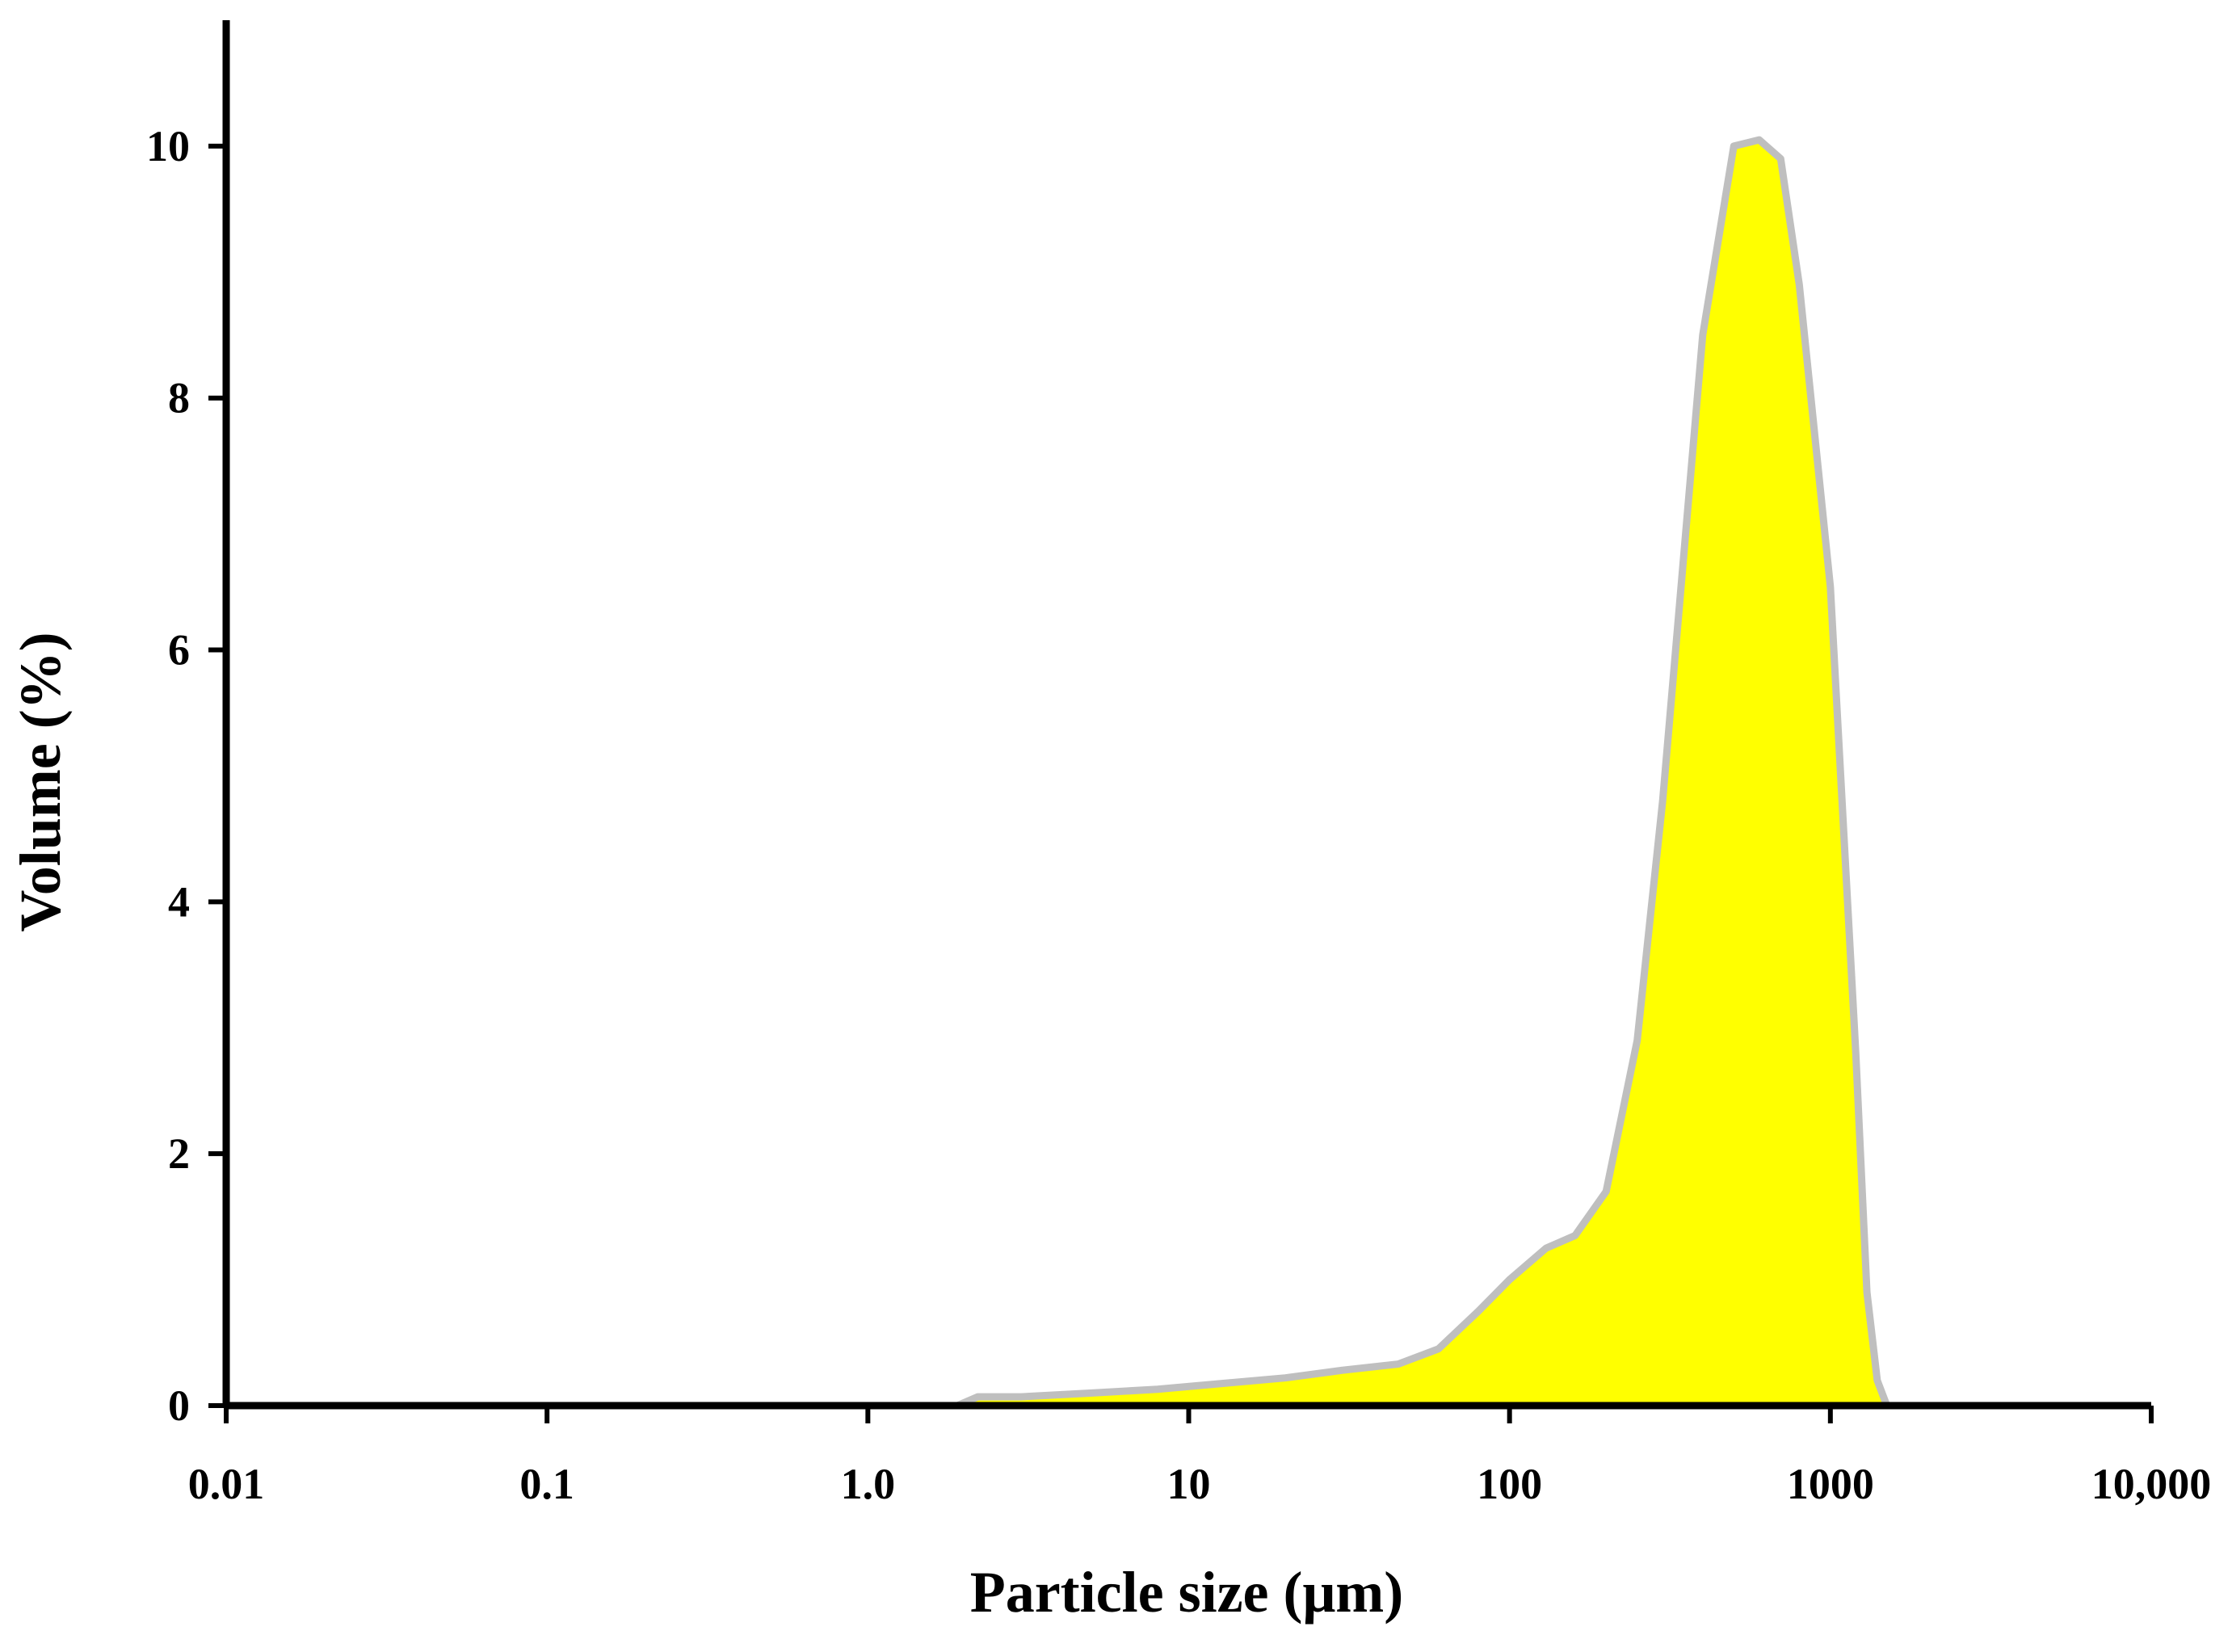  Describe the element at coordinates (1189, 1484) in the screenshot. I see `x-tick-label: 10` at that location.